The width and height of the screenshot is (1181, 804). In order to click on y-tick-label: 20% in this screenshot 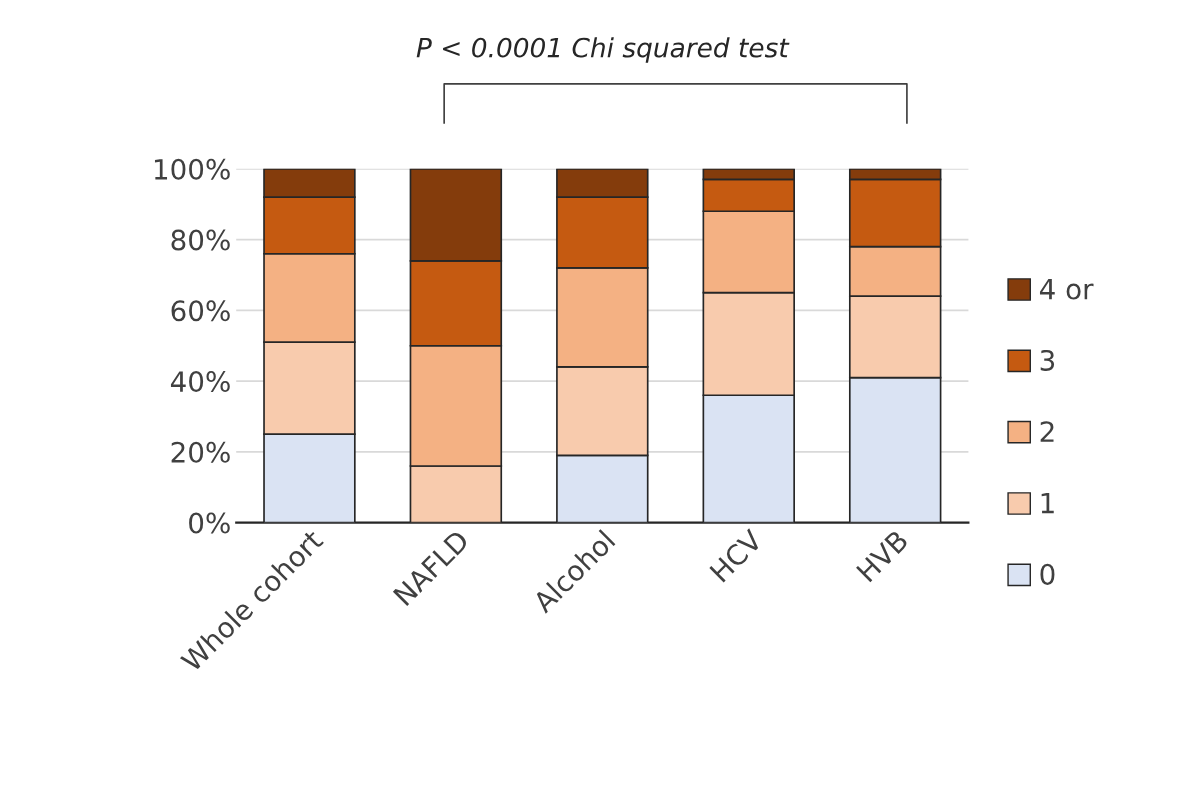, I will do `click(200, 452)`.